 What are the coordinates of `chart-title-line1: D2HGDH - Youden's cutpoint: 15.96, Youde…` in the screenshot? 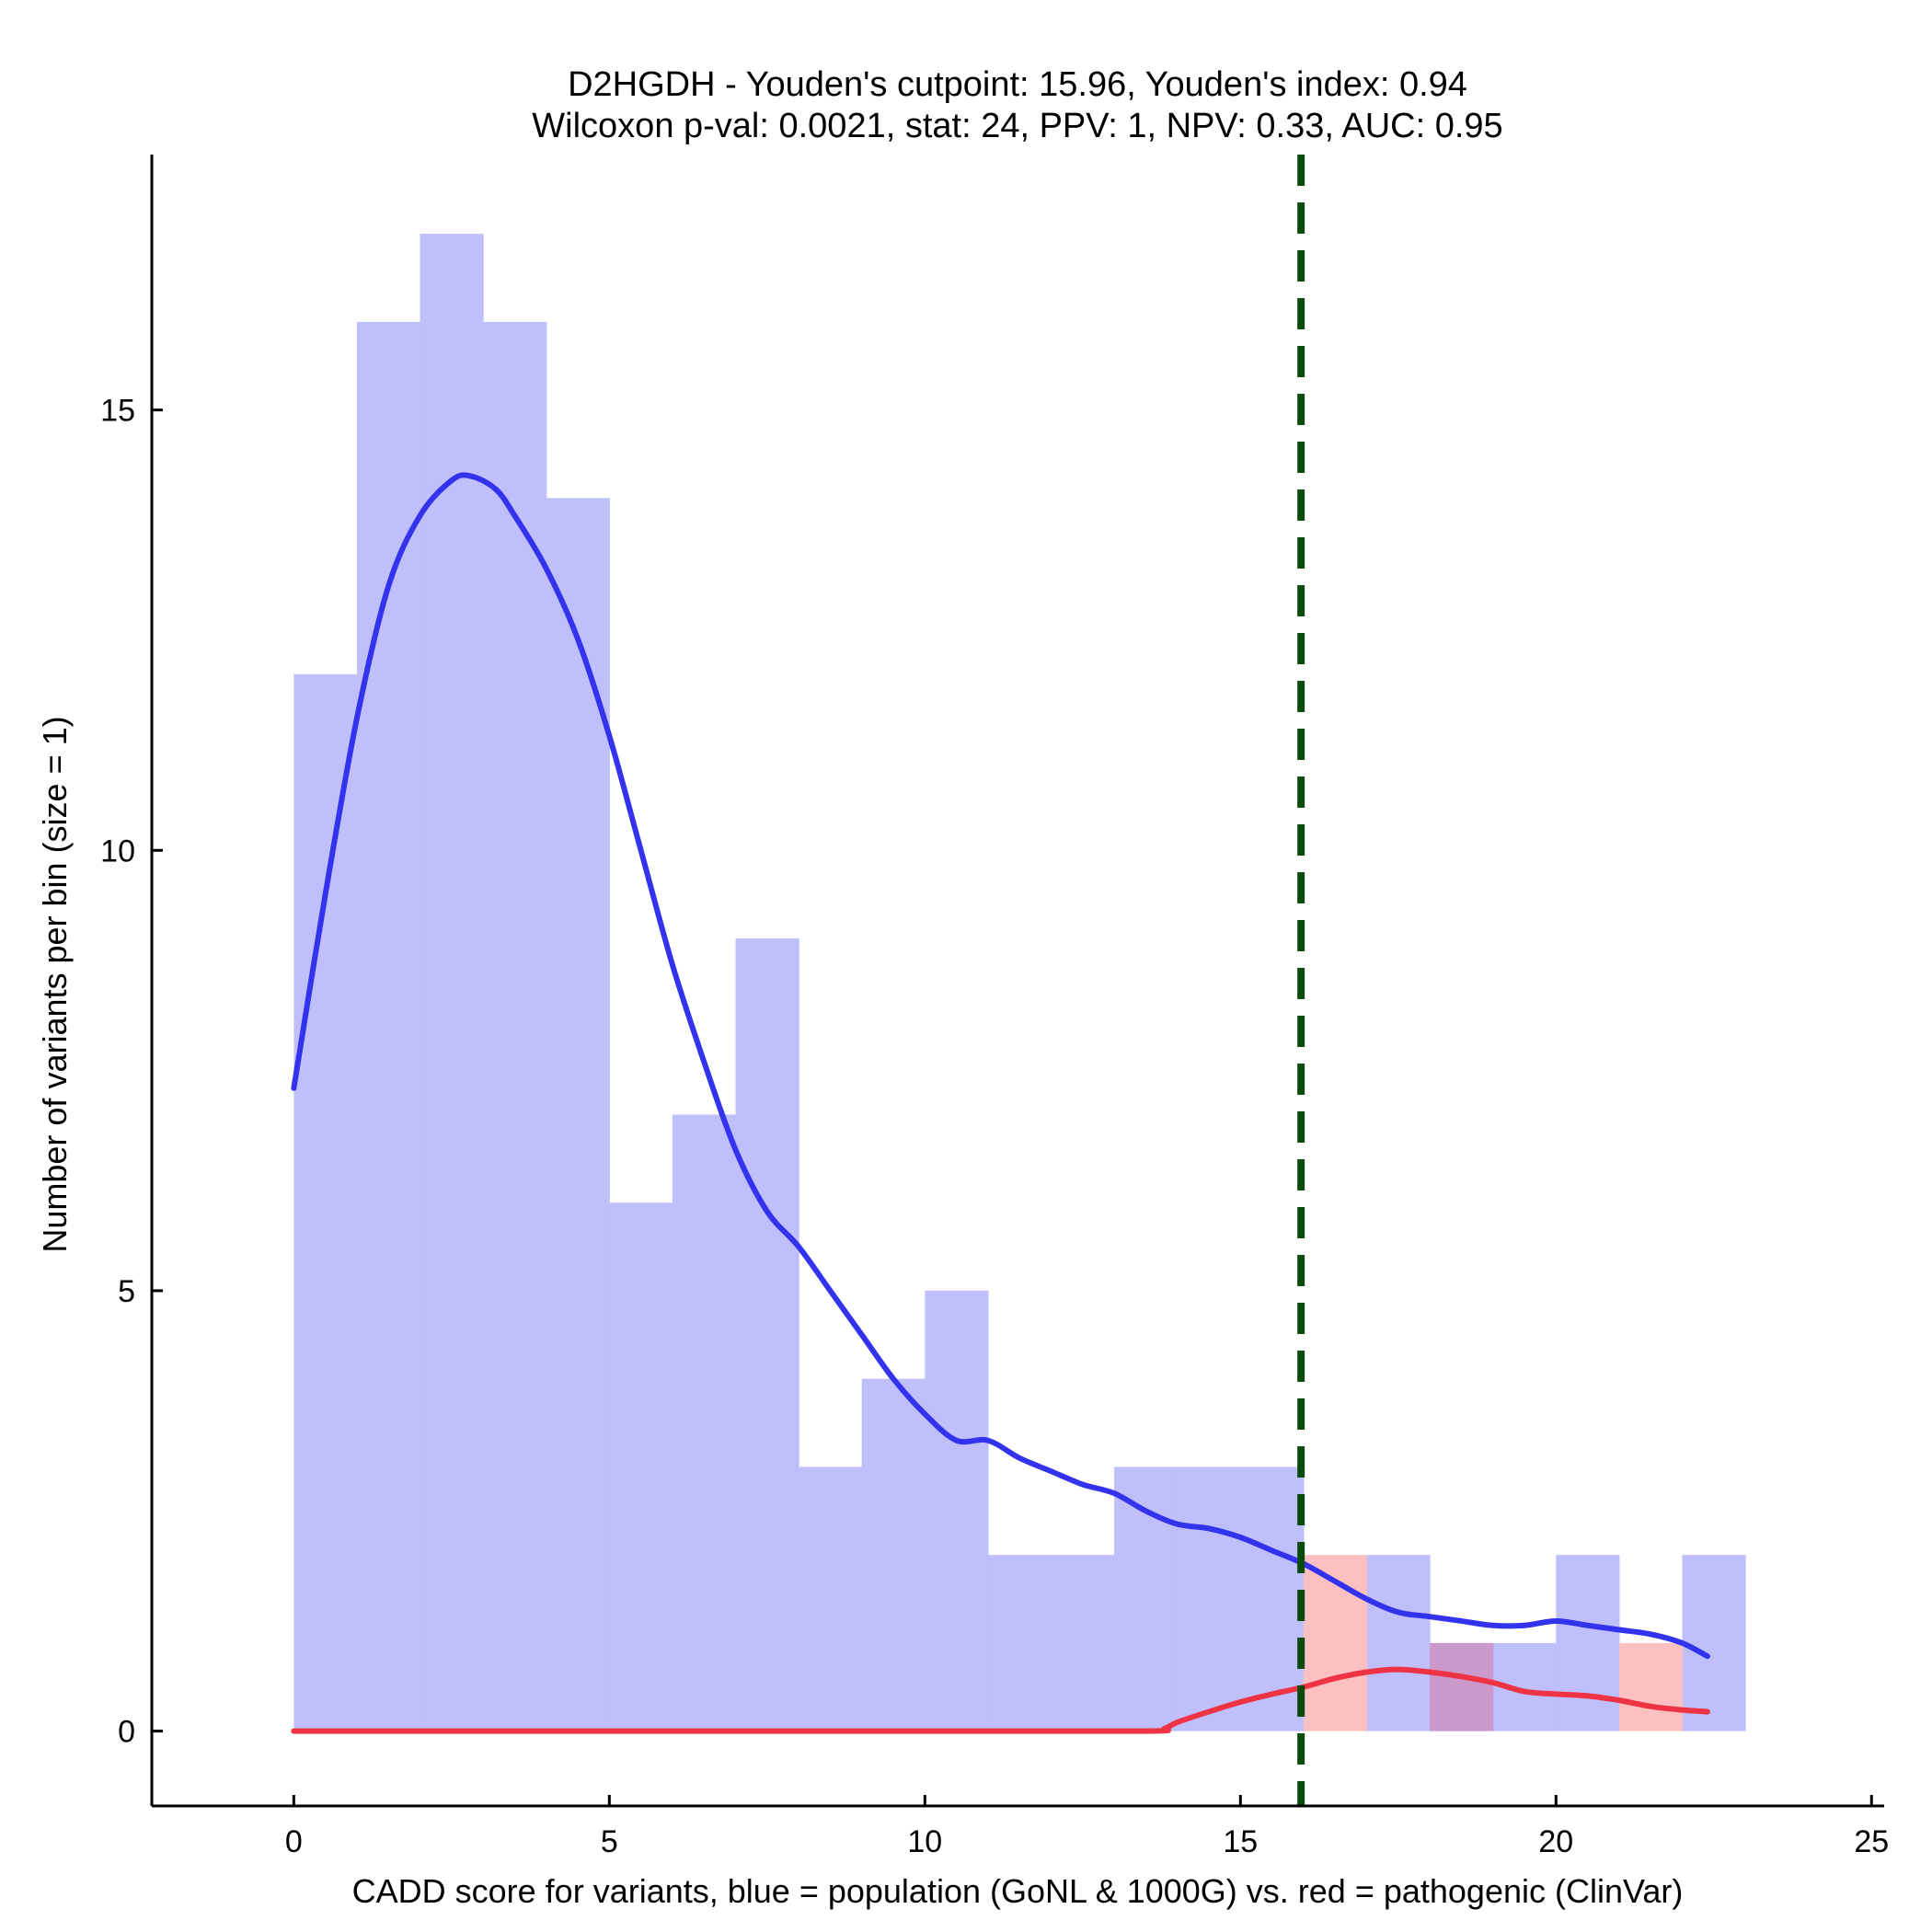 It's located at (1018, 84).